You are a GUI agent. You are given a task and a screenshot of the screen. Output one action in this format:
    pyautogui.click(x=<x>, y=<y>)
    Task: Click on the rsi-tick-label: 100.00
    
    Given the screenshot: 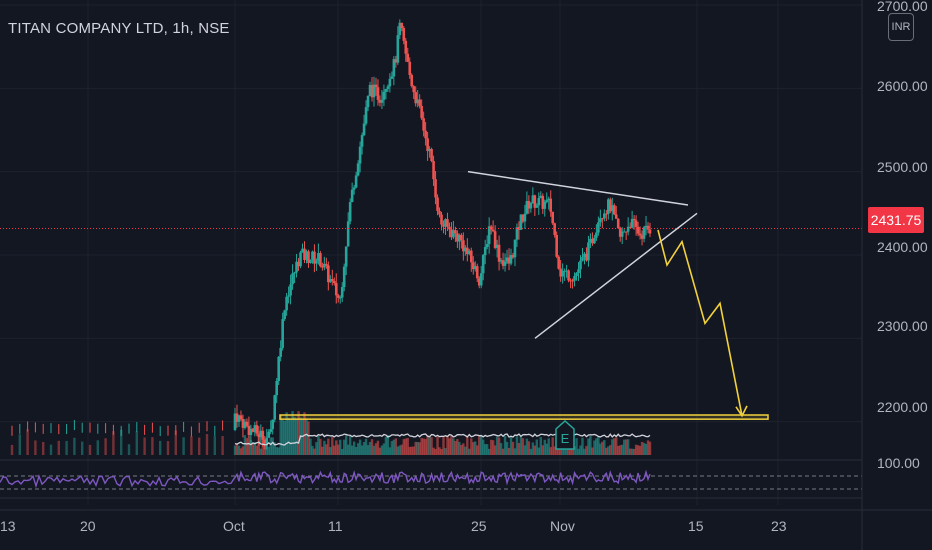 What is the action you would take?
    pyautogui.click(x=898, y=463)
    